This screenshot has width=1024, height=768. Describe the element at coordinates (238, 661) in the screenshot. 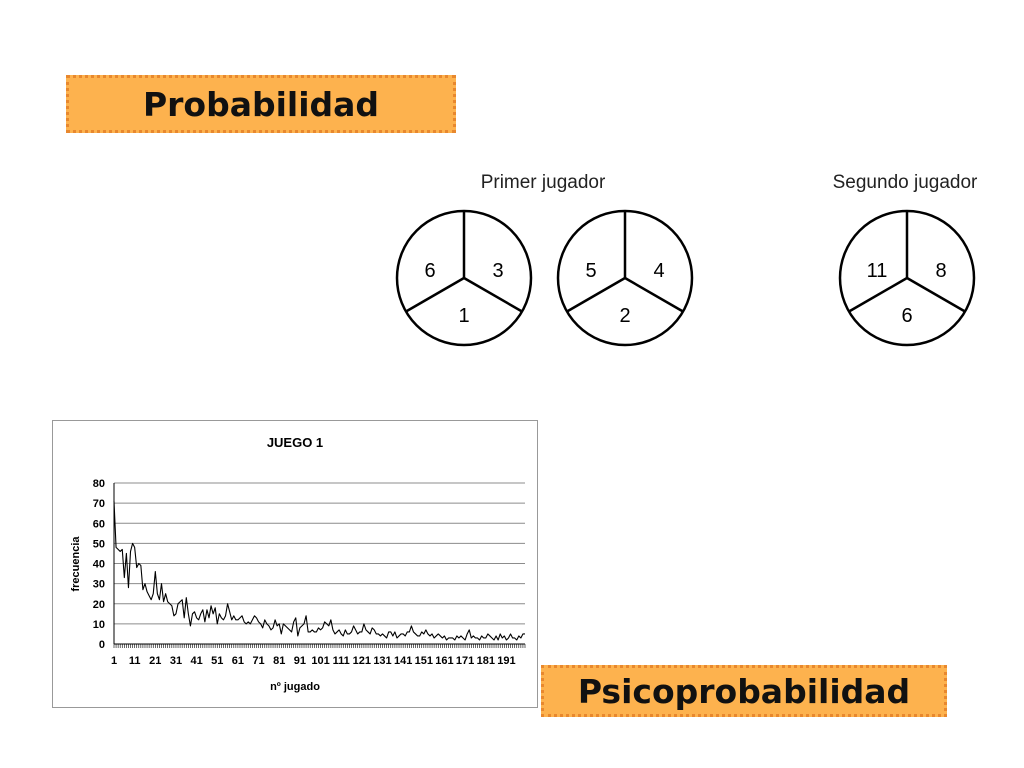

I see `x-tick-label: 61` at that location.